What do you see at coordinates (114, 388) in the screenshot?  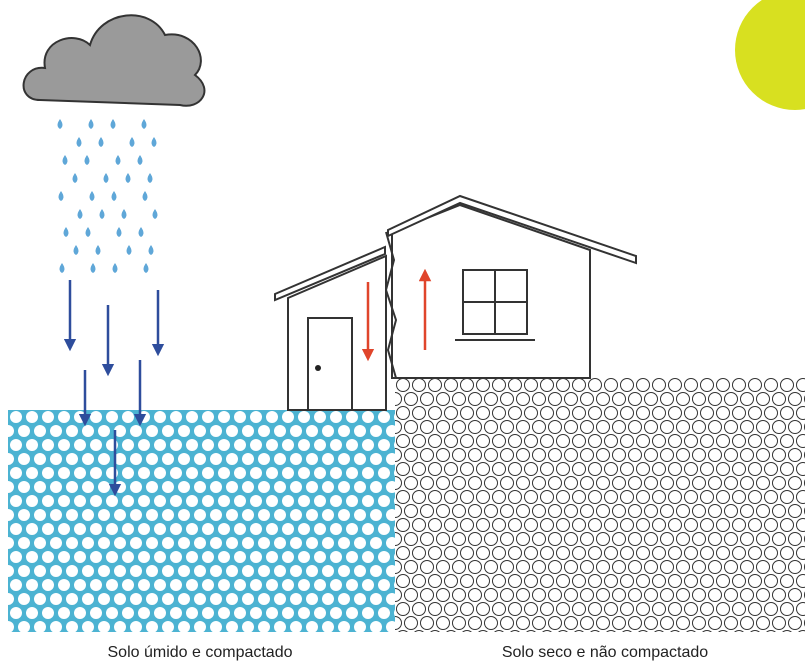 I see `water-arrows` at bounding box center [114, 388].